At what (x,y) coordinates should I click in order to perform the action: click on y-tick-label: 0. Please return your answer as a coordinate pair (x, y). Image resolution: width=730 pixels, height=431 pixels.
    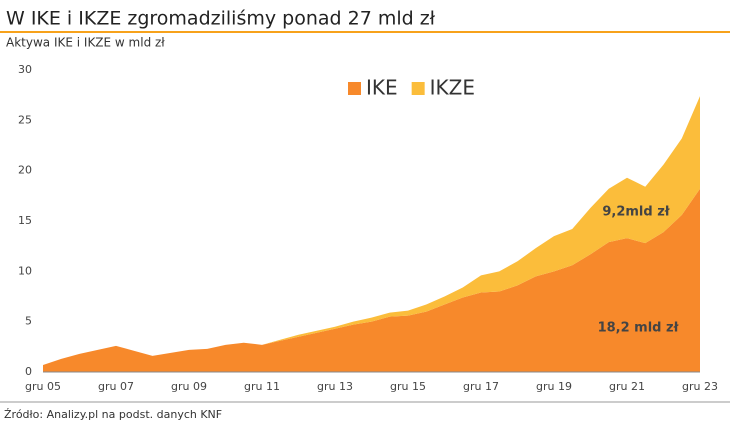
    Looking at the image, I should click on (28, 371).